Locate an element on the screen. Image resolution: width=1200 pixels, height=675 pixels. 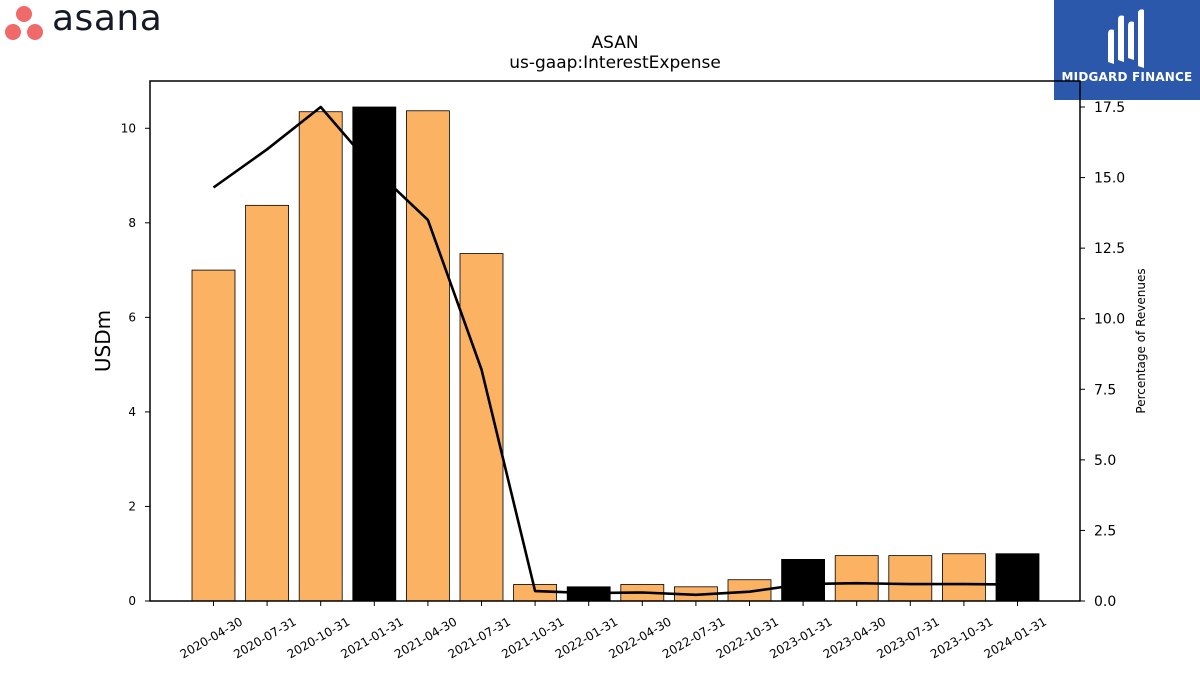
y-tick-label: 6 is located at coordinates (132, 317).